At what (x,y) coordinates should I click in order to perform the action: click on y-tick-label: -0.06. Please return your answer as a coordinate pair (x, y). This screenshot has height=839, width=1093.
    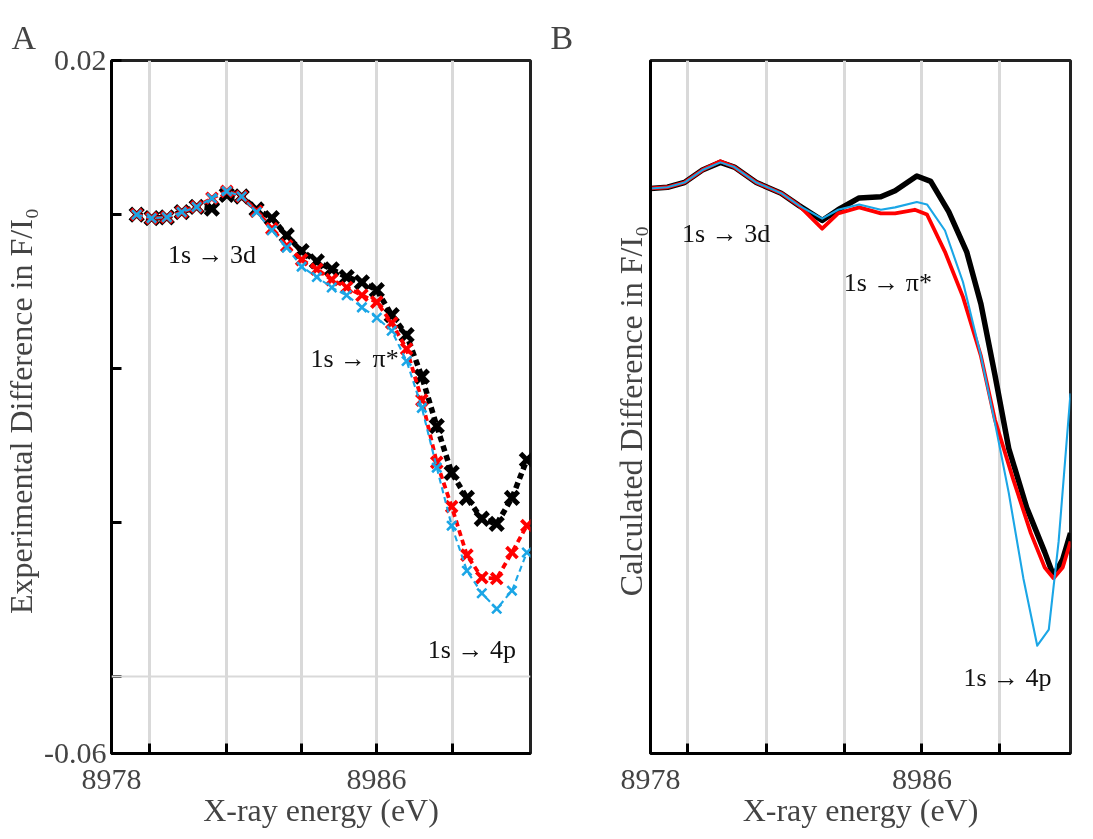
    Looking at the image, I should click on (75, 752).